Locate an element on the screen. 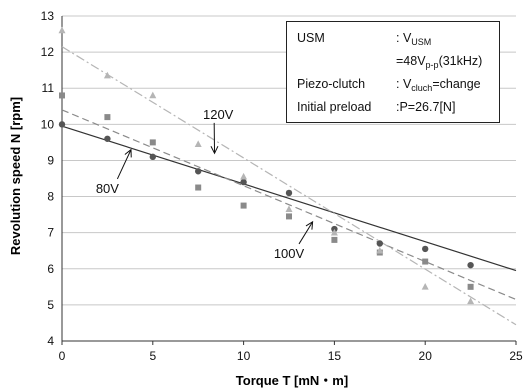  info-value-voltage: =48Vp-p(31kHz) is located at coordinates (439, 62).